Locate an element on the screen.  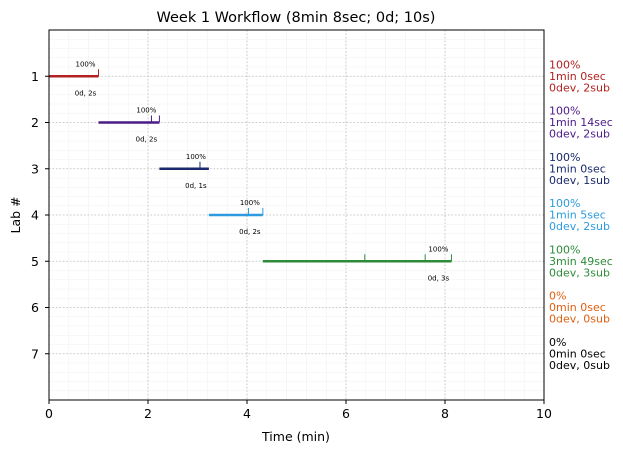
y-axis-label: Lab # is located at coordinates (15, 214).